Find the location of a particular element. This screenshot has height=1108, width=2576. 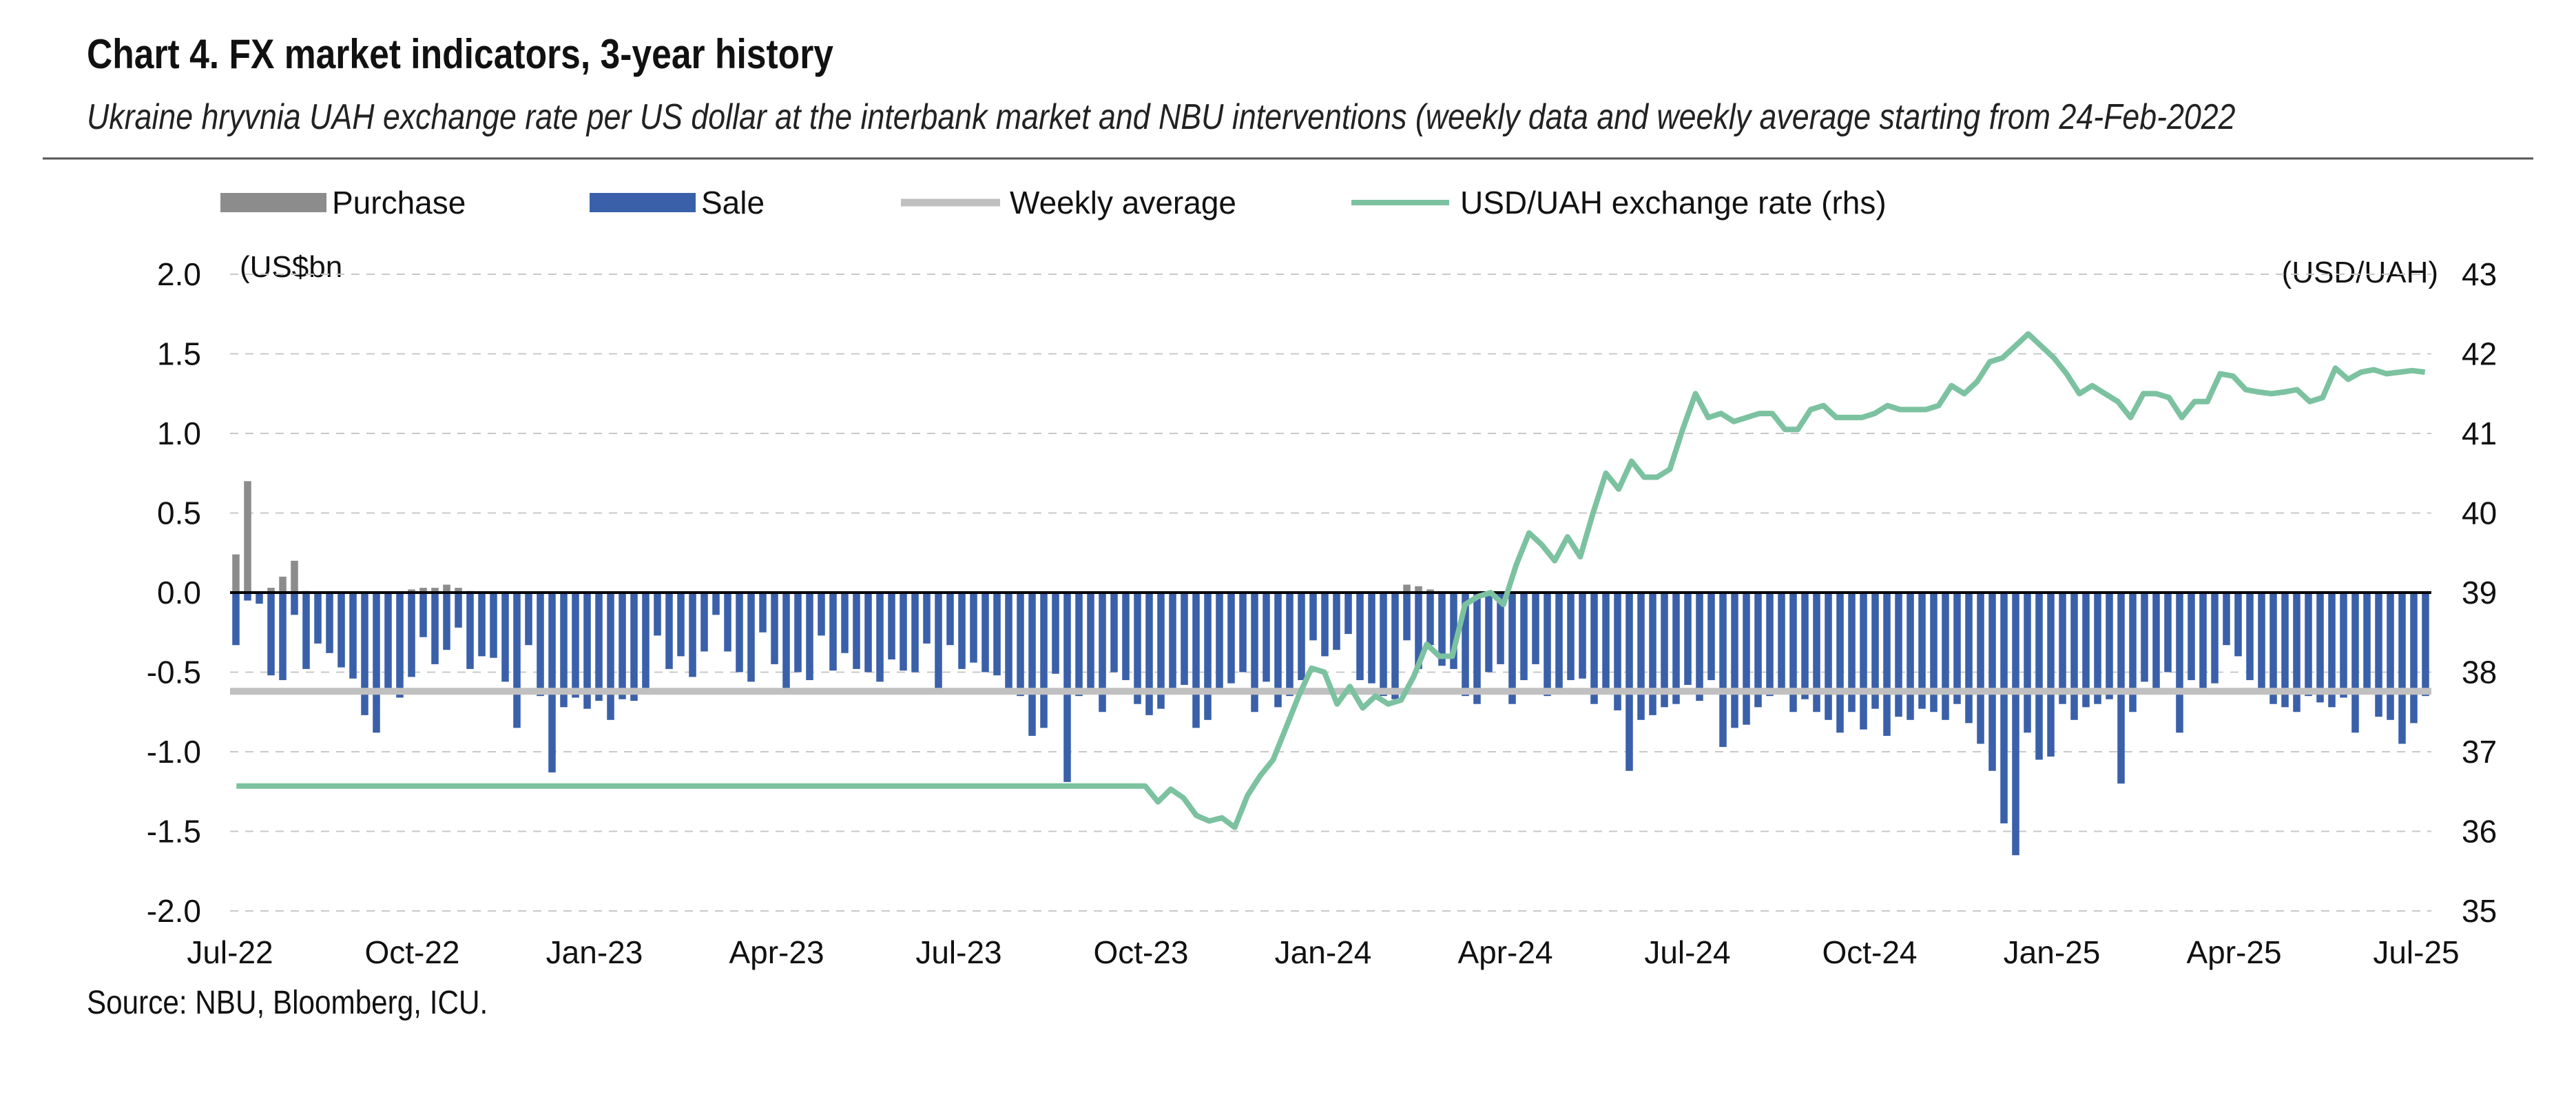

x-tick-label: Apr-23 is located at coordinates (776, 952).